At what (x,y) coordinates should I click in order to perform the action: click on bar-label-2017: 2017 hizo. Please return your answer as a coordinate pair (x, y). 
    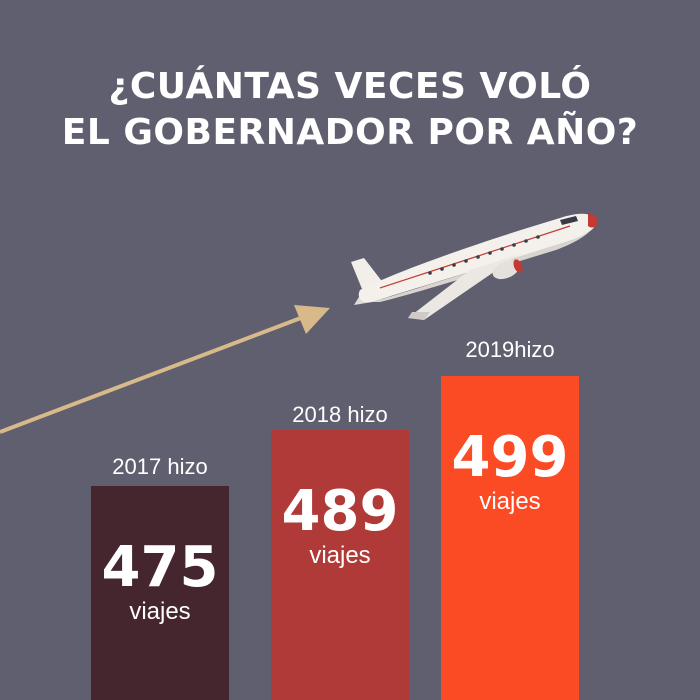
    Looking at the image, I should click on (160, 466).